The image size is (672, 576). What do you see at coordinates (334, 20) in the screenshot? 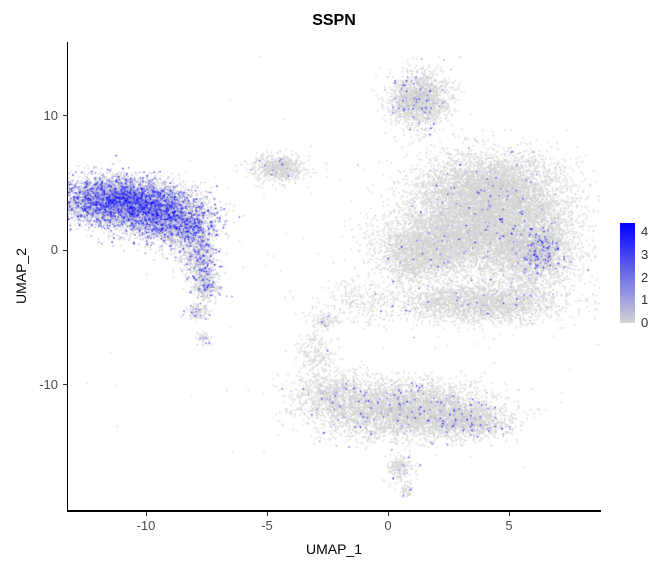
I see `plot-title: SSPN` at bounding box center [334, 20].